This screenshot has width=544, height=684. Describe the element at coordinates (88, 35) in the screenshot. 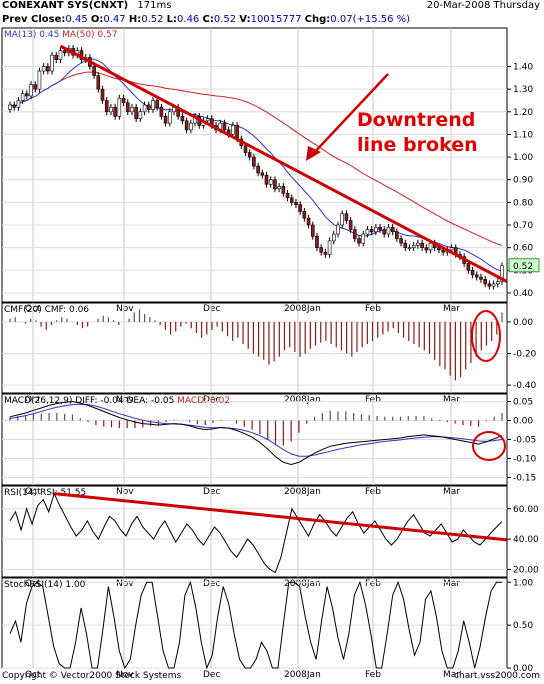

I see `legend-item: MA(50) 0.57` at that location.